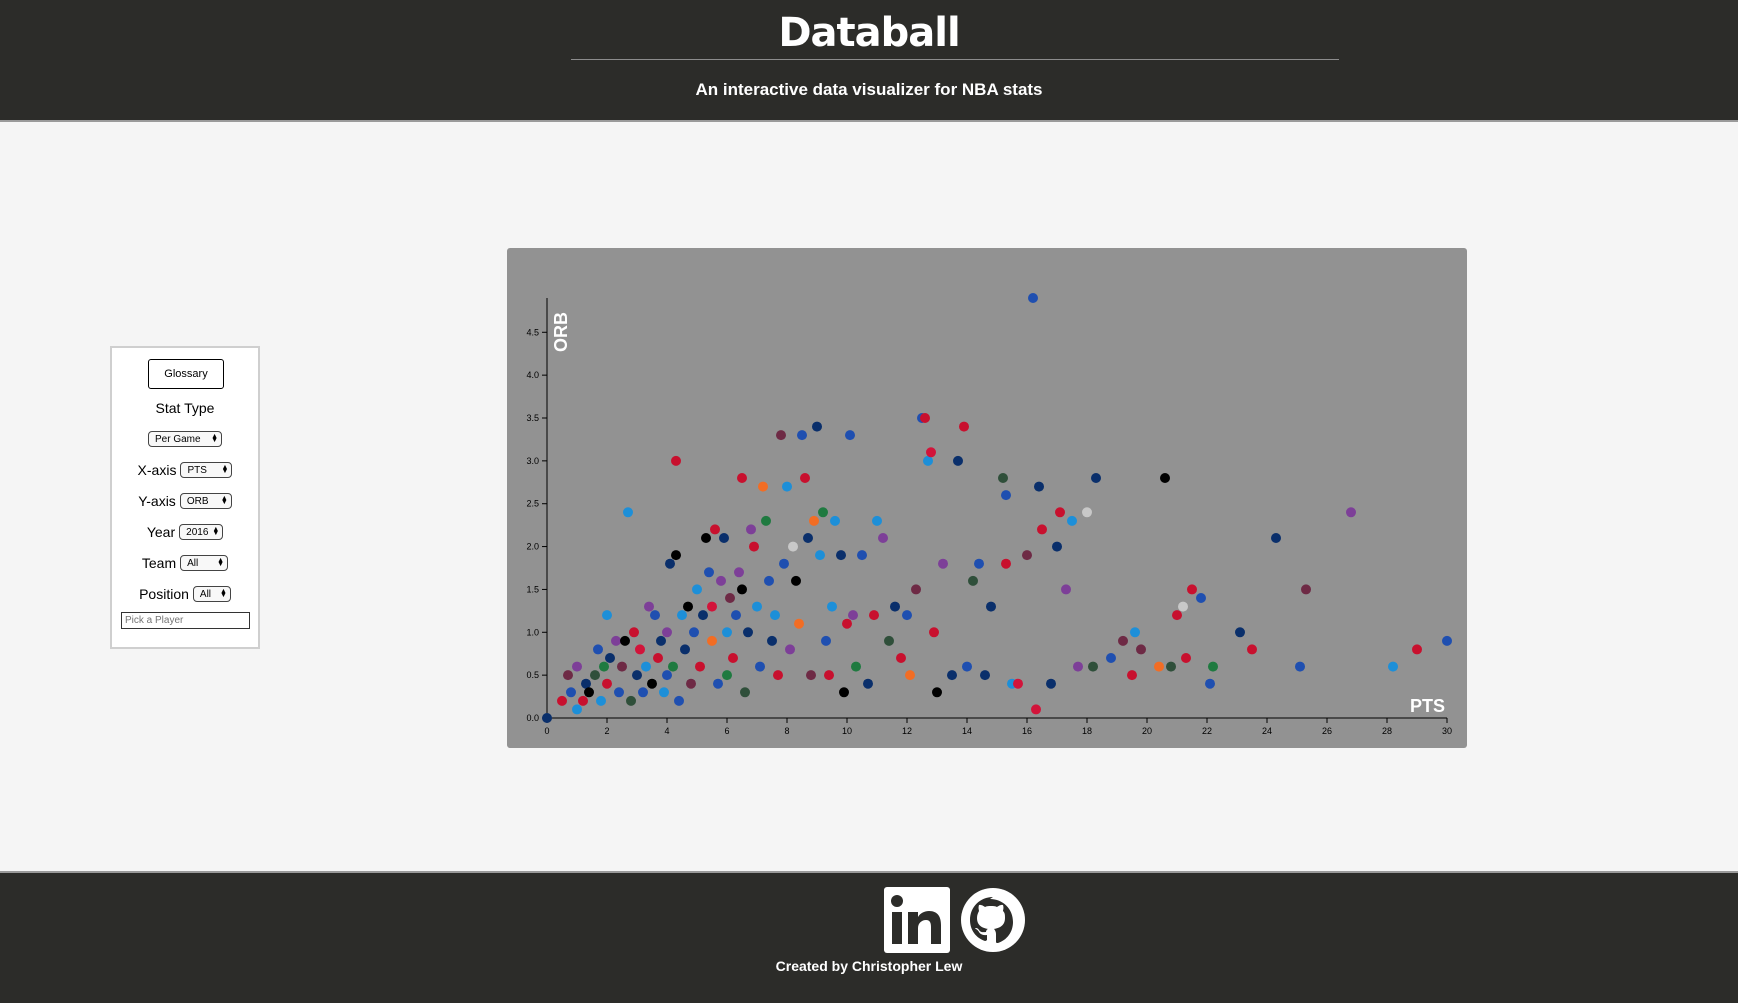 The width and height of the screenshot is (1738, 1003). What do you see at coordinates (157, 470) in the screenshot?
I see `x-axis-label: X-axis` at bounding box center [157, 470].